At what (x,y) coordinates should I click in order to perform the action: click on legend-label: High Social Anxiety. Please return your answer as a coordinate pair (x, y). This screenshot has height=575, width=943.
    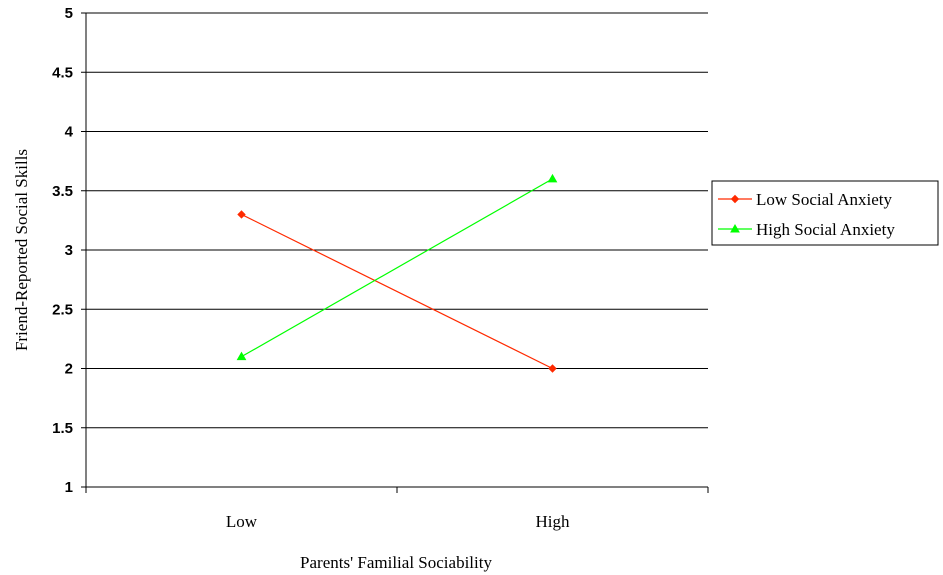
    Looking at the image, I should click on (825, 229).